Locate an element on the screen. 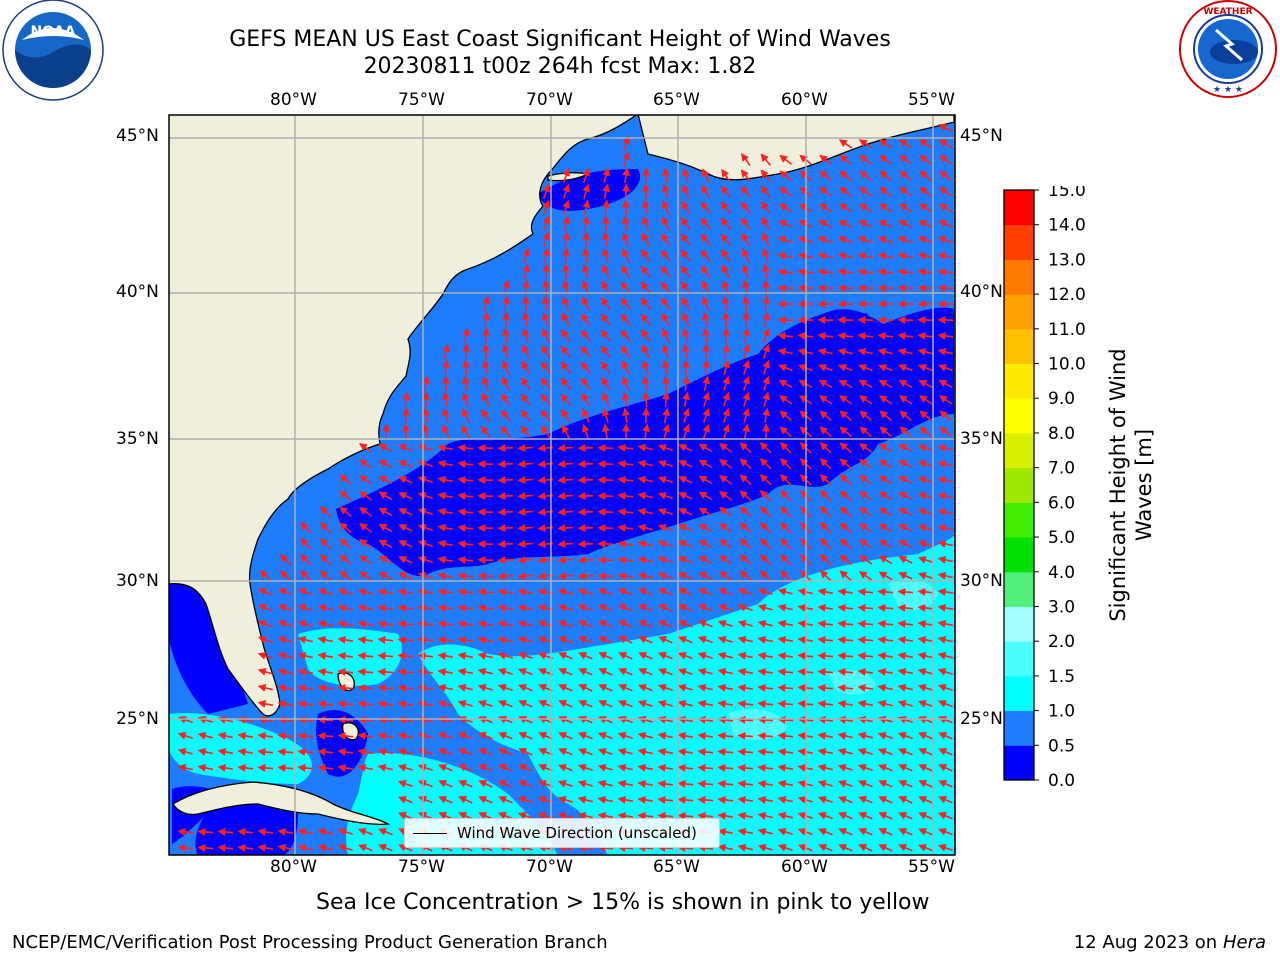 The width and height of the screenshot is (1280, 960). colorbar-segment is located at coordinates (1019, 242).